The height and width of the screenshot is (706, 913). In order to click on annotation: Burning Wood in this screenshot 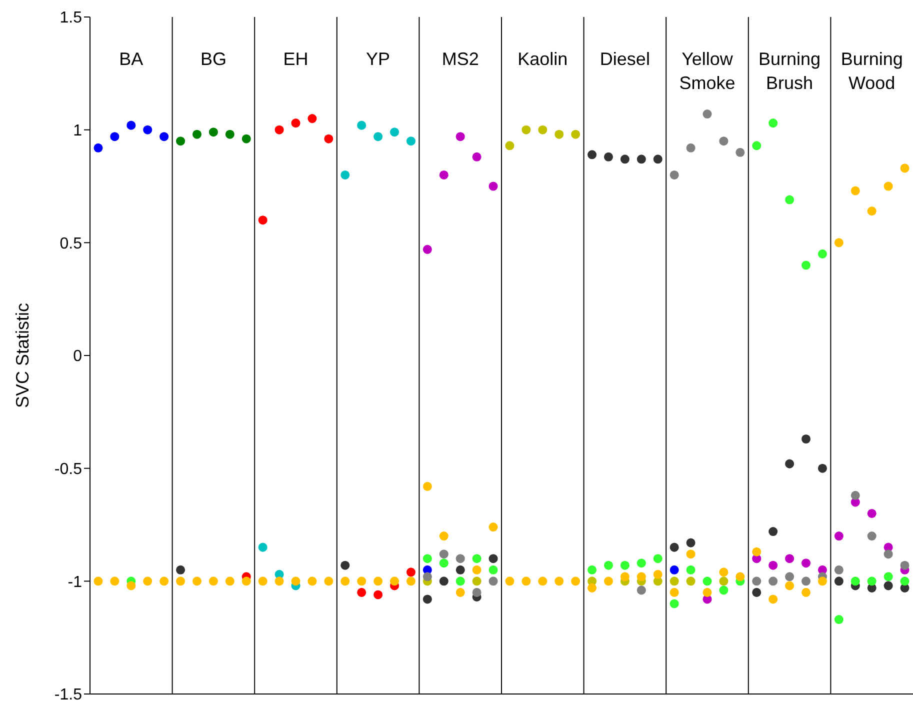, I will do `click(871, 71)`.